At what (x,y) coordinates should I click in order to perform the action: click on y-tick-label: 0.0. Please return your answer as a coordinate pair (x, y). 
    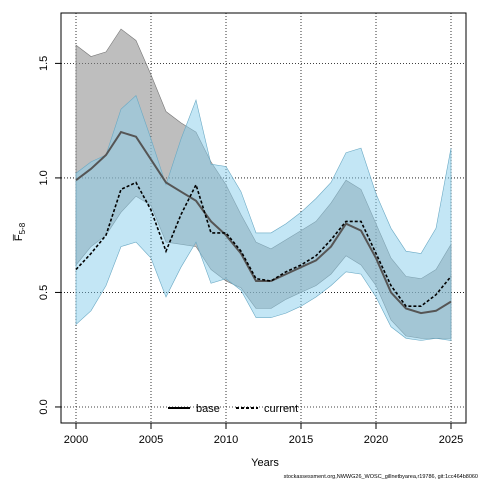
    Looking at the image, I should click on (44, 406).